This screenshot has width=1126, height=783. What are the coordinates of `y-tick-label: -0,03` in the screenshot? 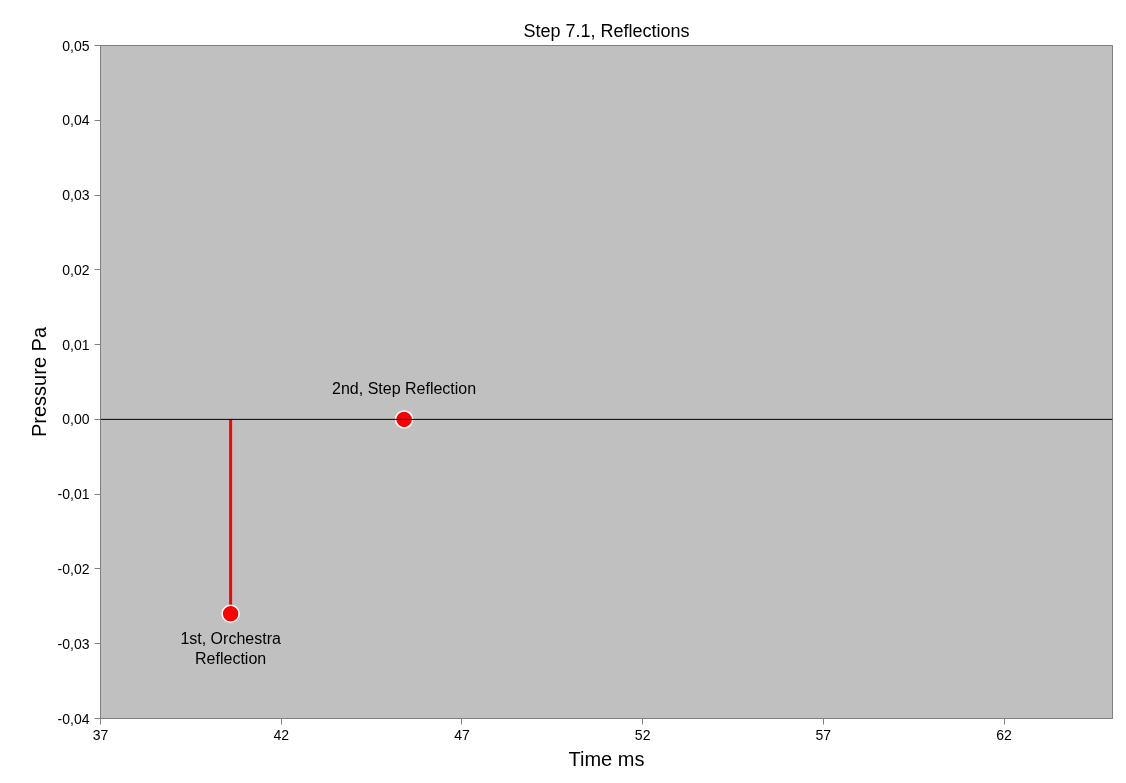 It's located at (73, 643).